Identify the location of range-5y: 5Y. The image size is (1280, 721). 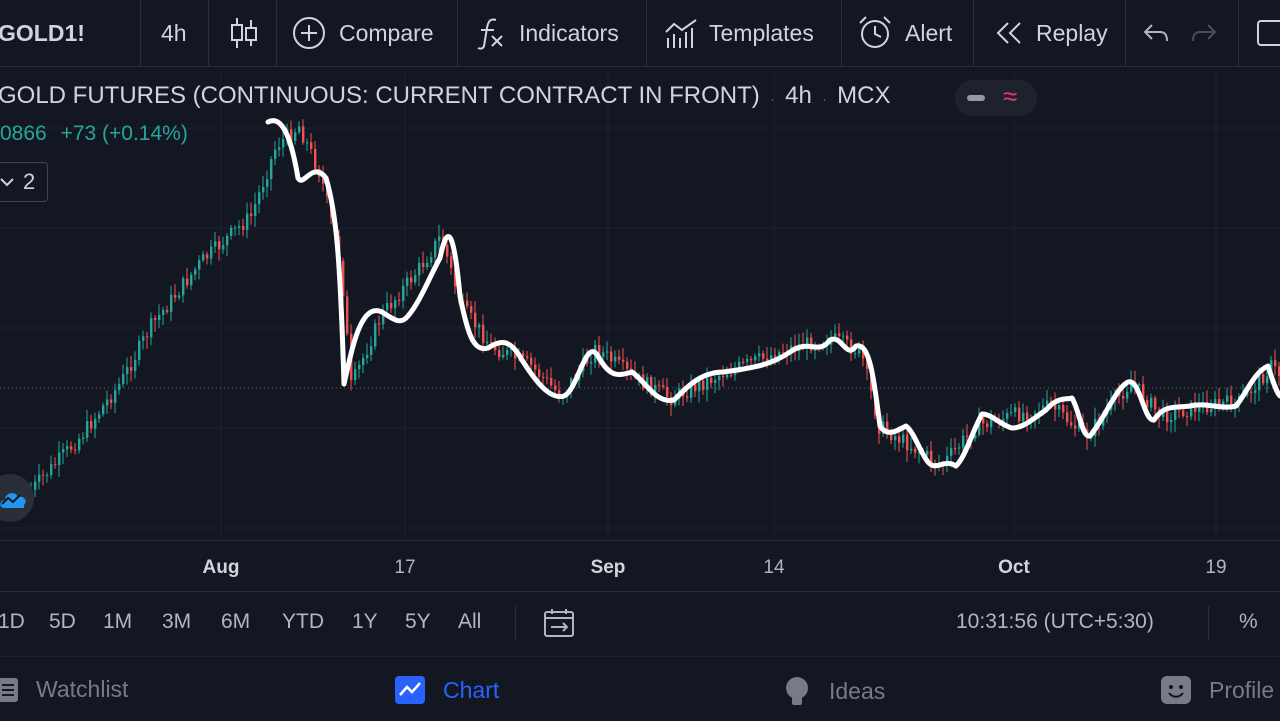
(418, 621).